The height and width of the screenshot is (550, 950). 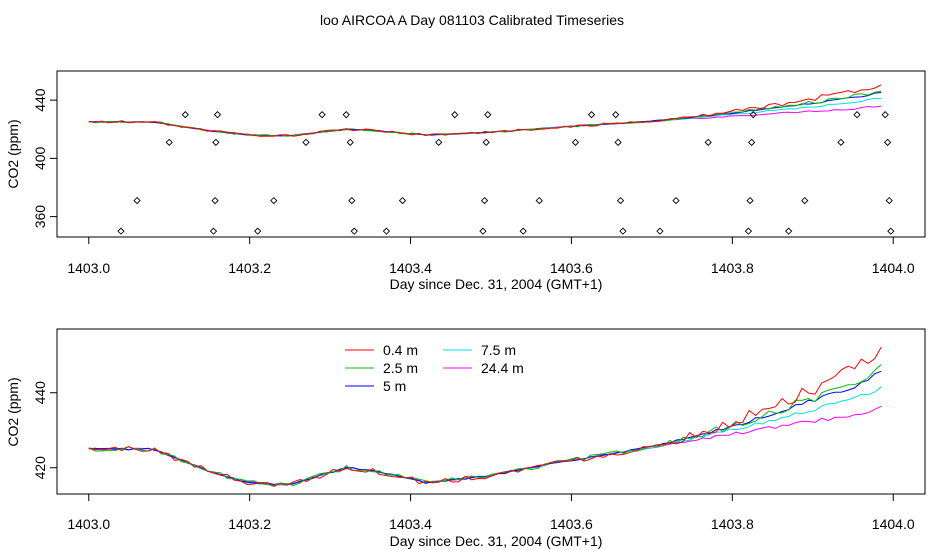 What do you see at coordinates (498, 350) in the screenshot?
I see `legend-label: 7.5 m` at bounding box center [498, 350].